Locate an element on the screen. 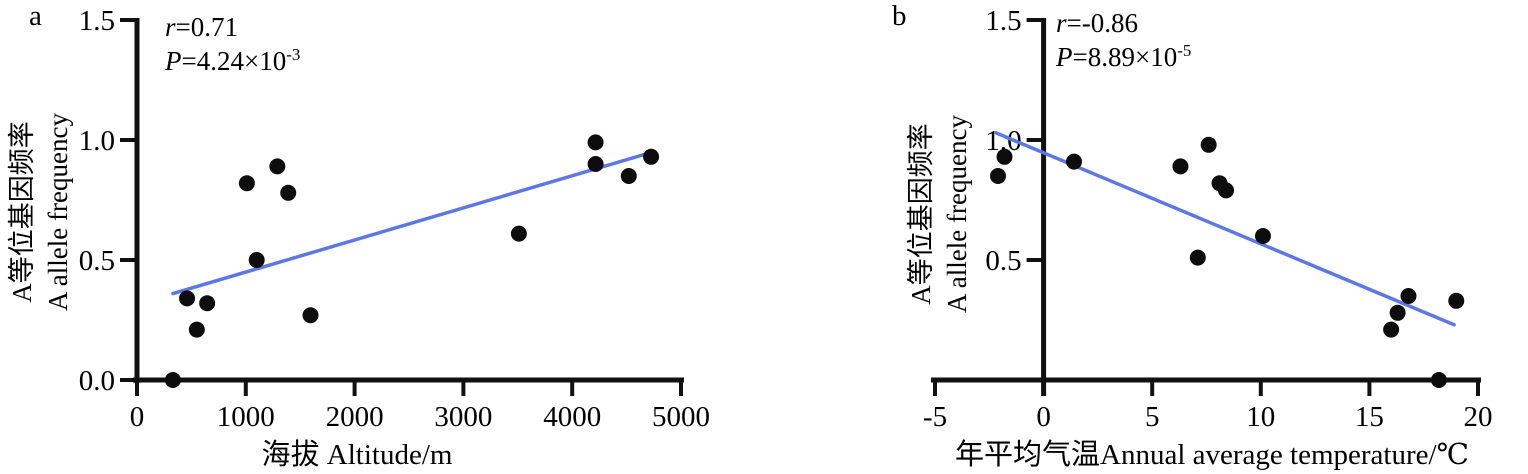 The image size is (1528, 474). panel-a-r-line: r=0.71 is located at coordinates (232, 27).